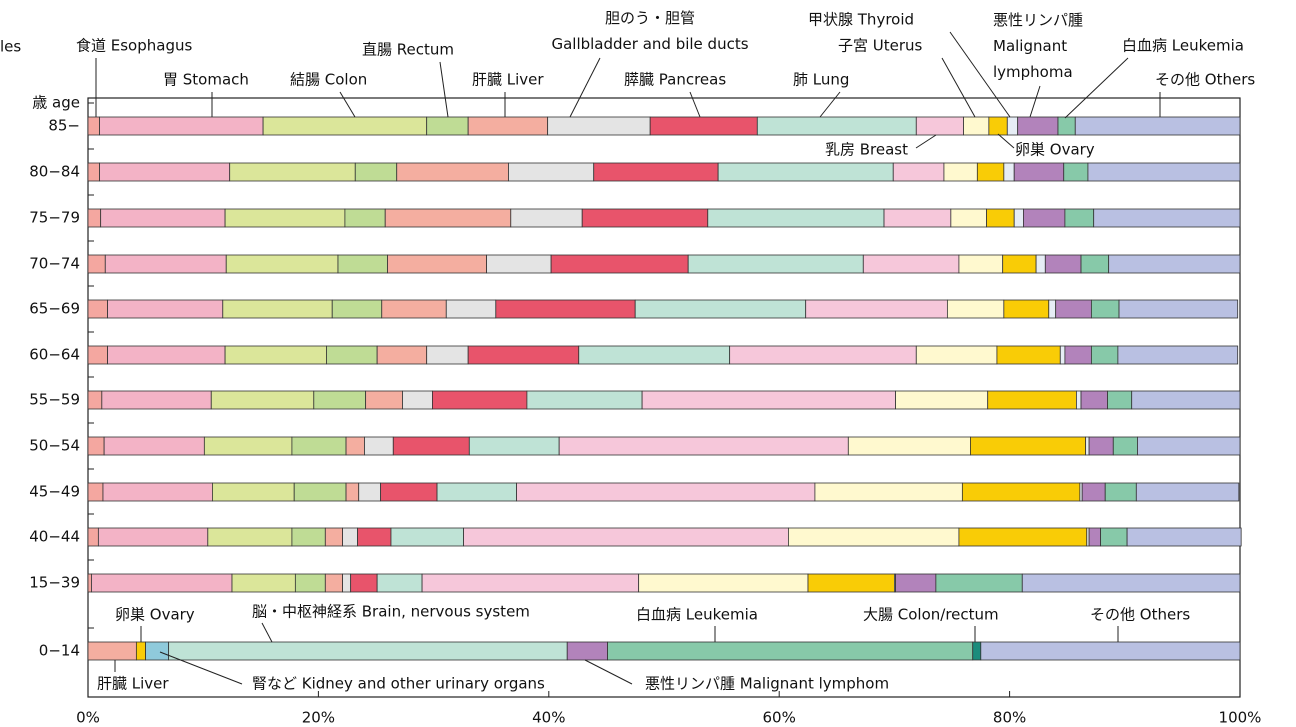  Describe the element at coordinates (391, 612) in the screenshot. I see `series-label: 脳・中枢神経系 Brain, nervous system` at that location.